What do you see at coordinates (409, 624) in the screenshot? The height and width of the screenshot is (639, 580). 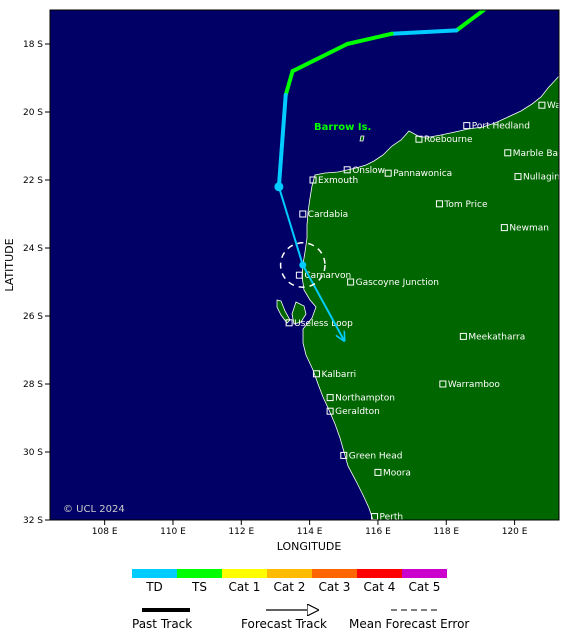 I see `mean-error-legend-label: Mean Forecast Error` at bounding box center [409, 624].